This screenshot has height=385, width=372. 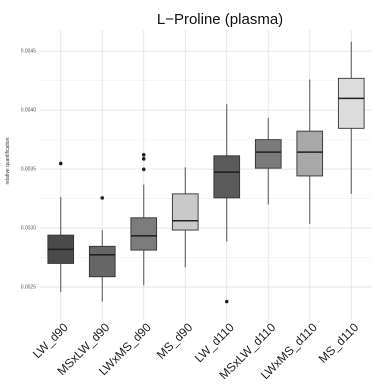 I want to click on box-MSxLW_d90, so click(x=102, y=249).